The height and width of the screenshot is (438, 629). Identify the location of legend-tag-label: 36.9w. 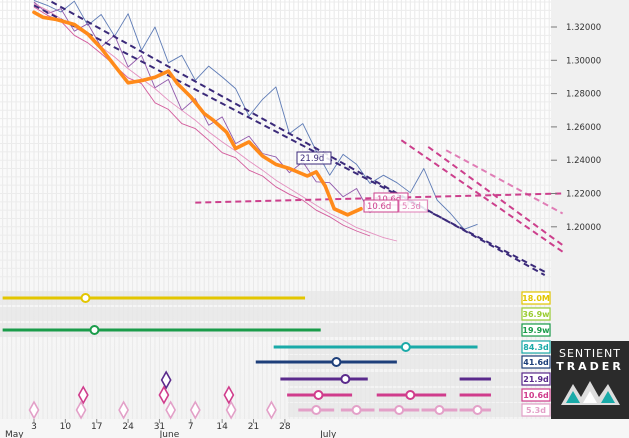
(536, 314).